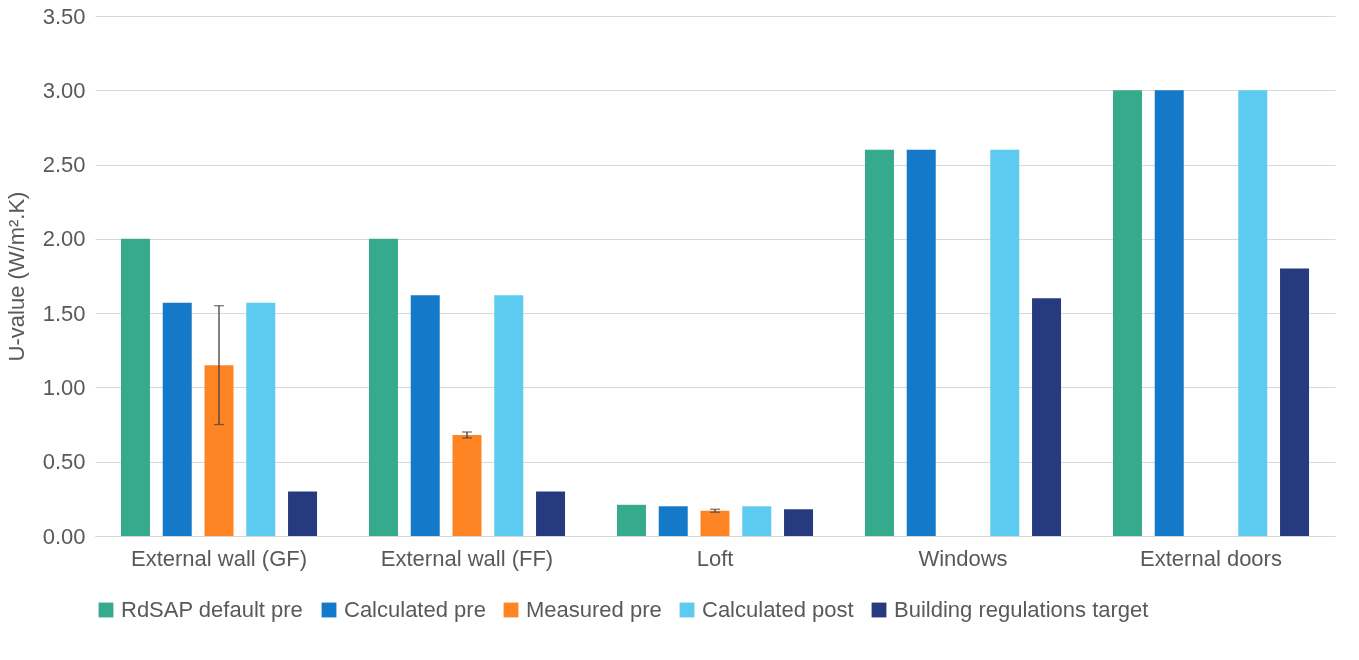 The width and height of the screenshot is (1359, 660). Describe the element at coordinates (64, 462) in the screenshot. I see `y-tick-label: 0.50` at that location.